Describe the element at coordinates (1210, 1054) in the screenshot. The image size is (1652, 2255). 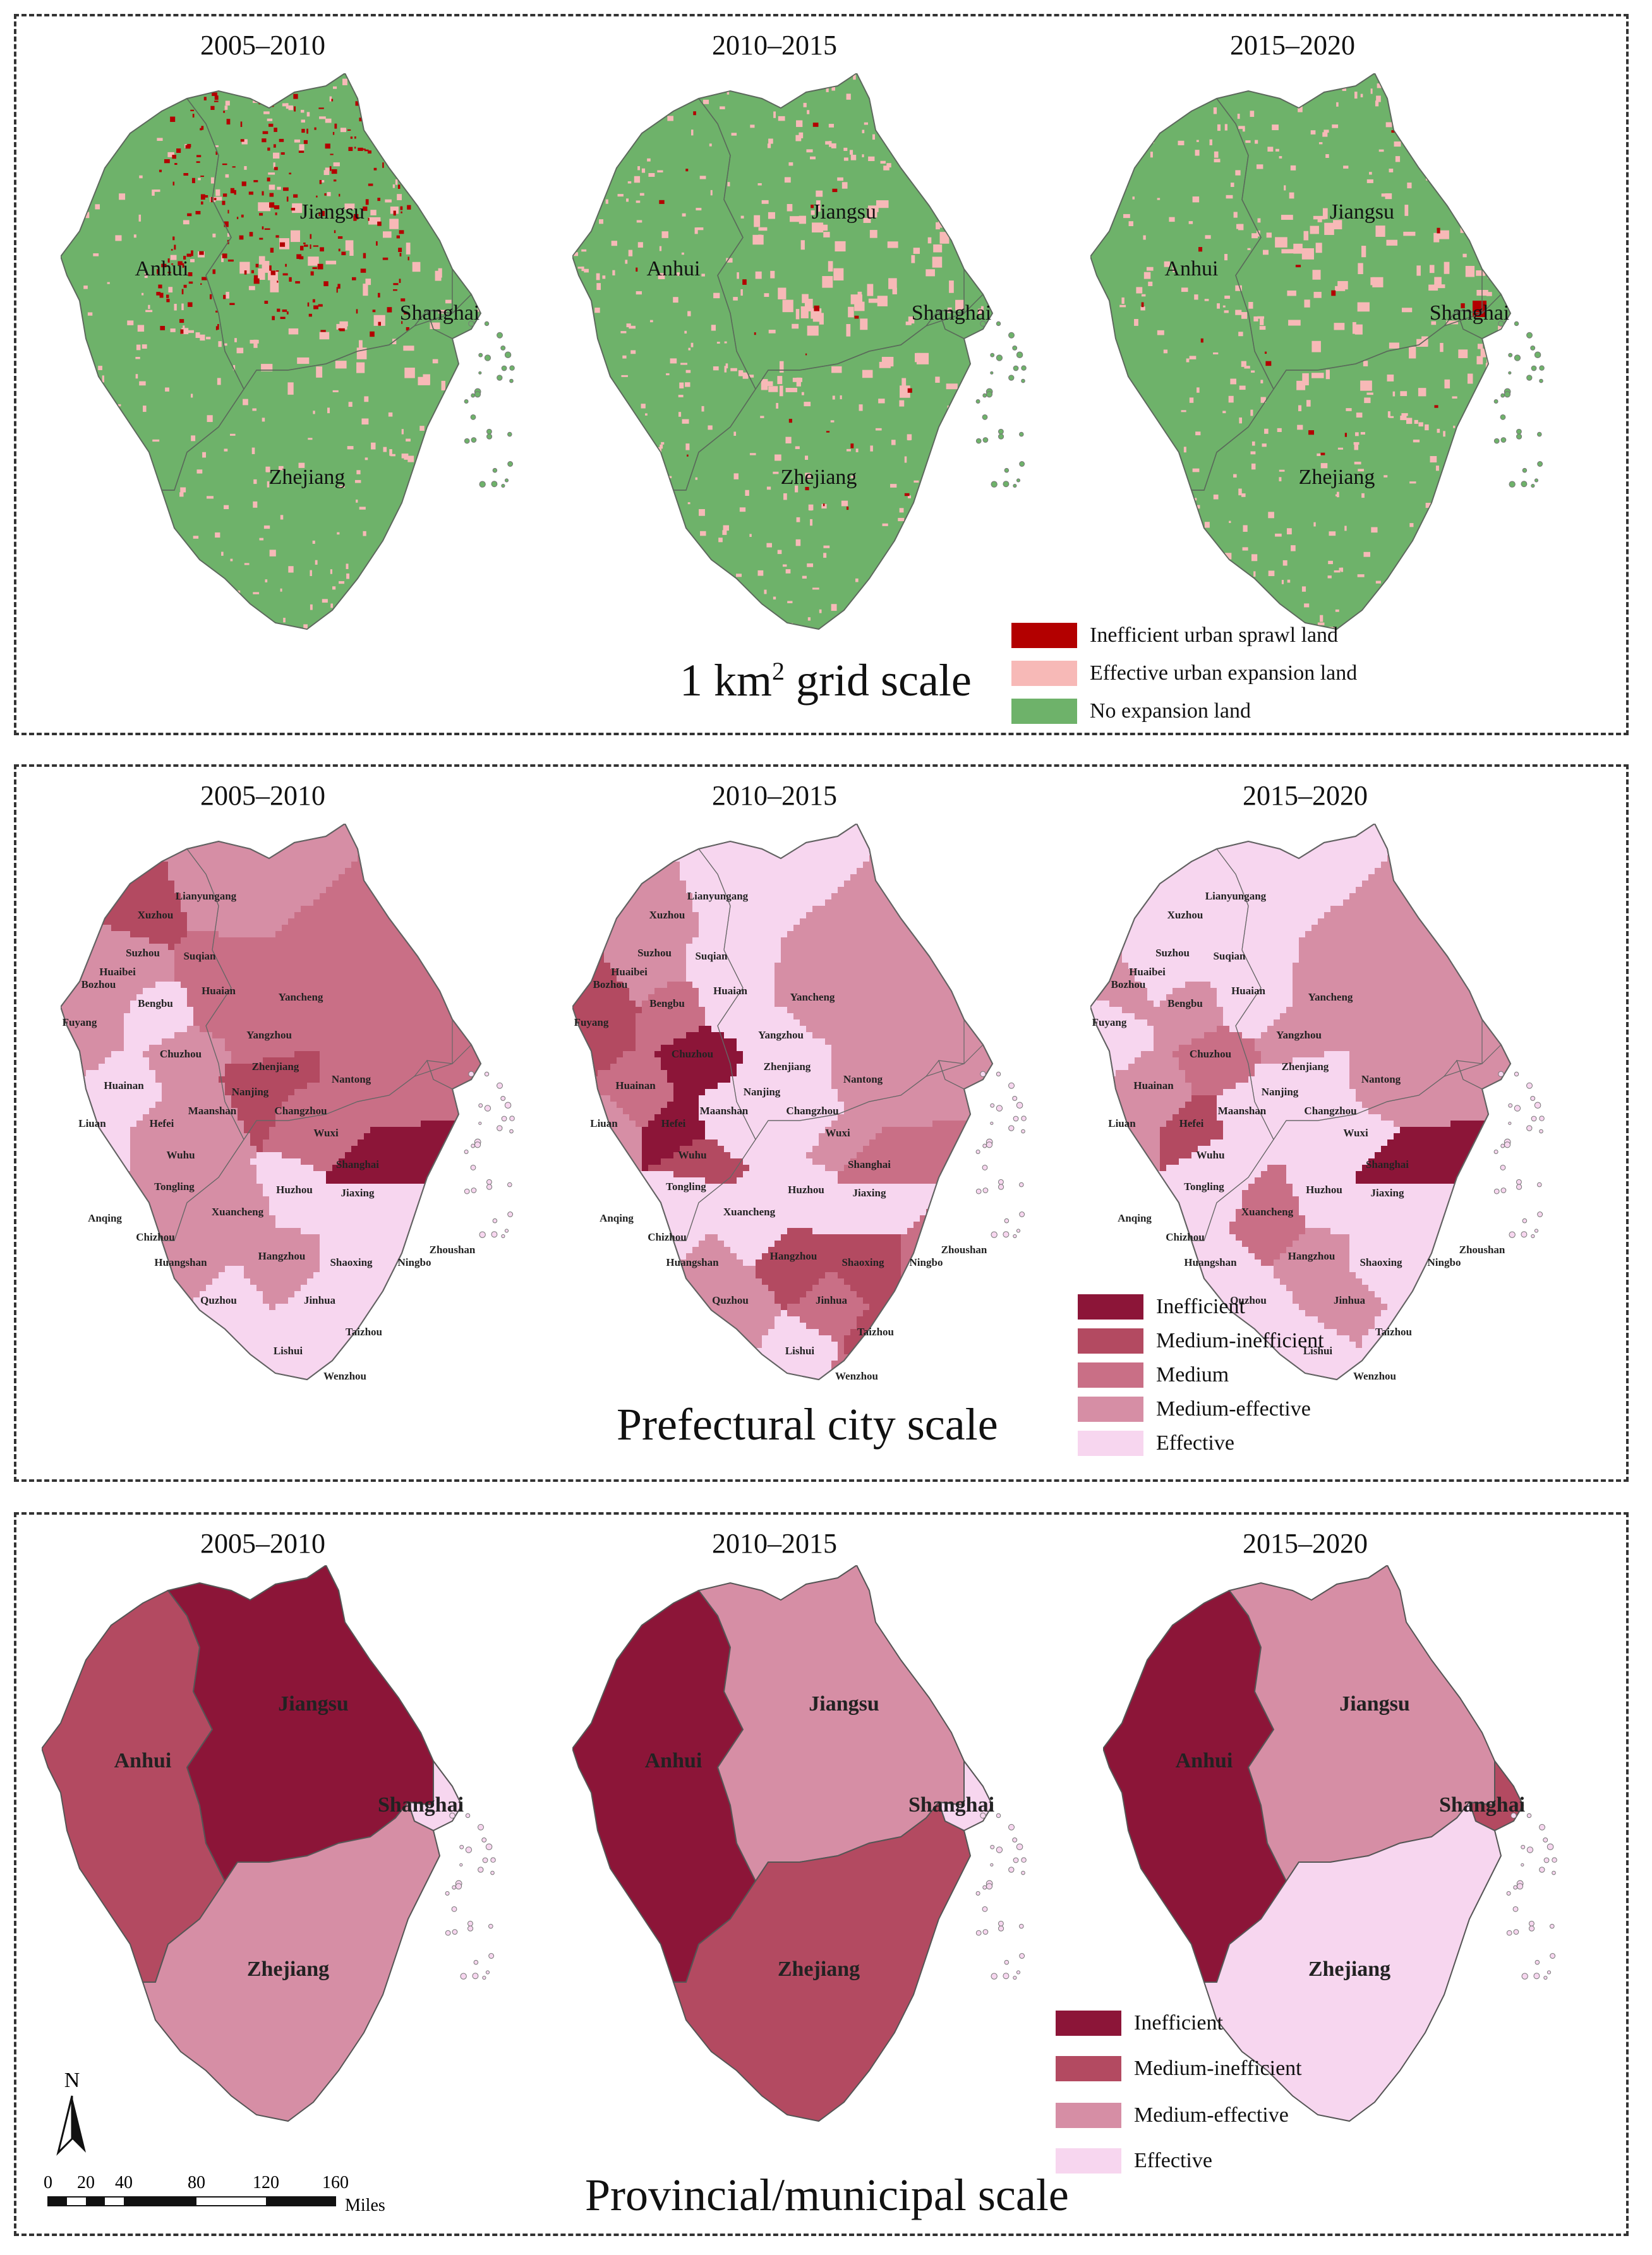
I see `city-label: Chuzhou` at that location.